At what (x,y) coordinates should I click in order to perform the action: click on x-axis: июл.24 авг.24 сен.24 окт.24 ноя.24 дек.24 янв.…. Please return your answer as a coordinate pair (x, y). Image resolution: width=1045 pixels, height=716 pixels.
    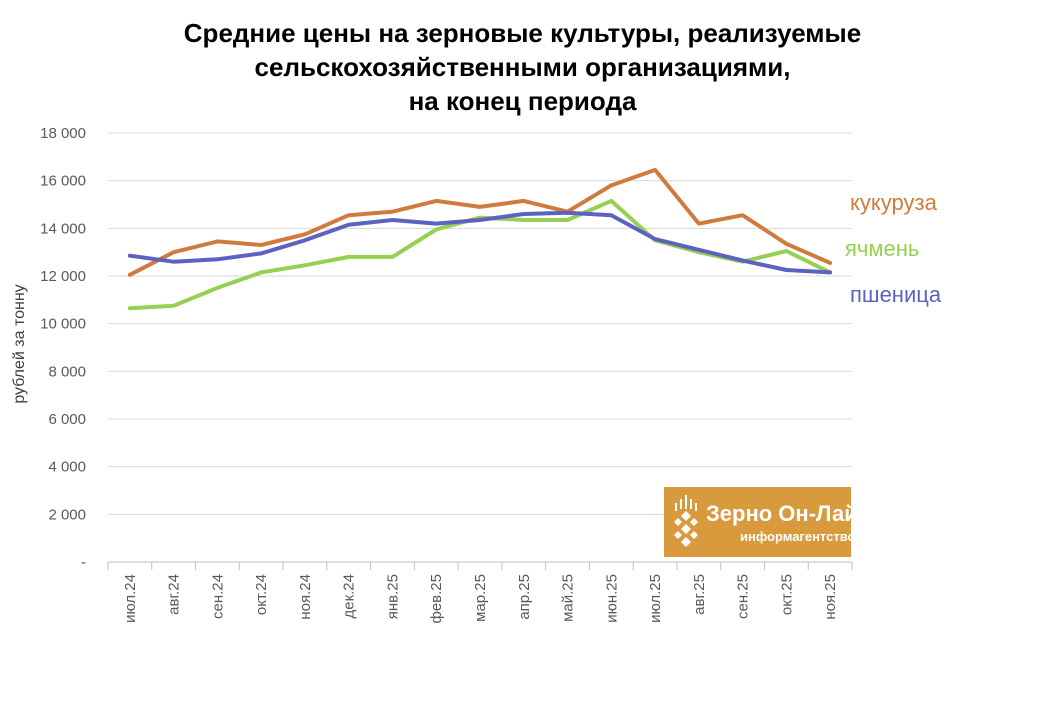
    Looking at the image, I should click on (480, 592).